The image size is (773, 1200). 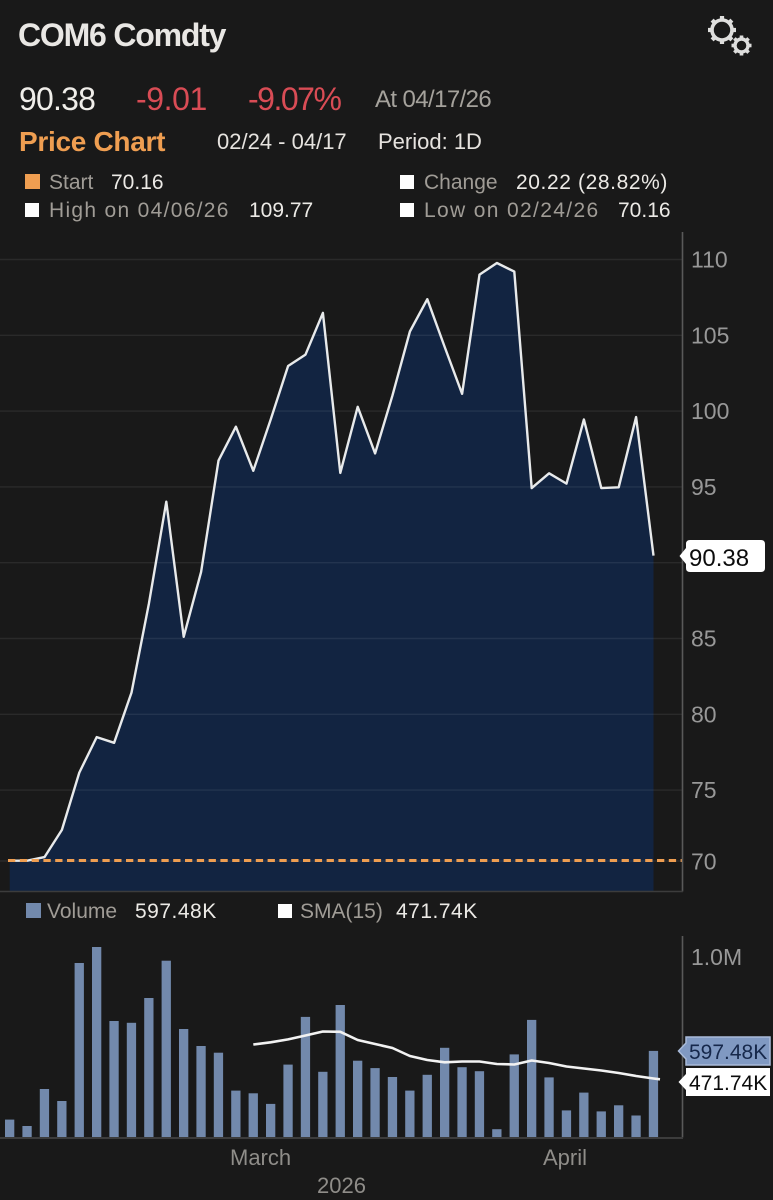 What do you see at coordinates (704, 790) in the screenshot?
I see `svg-text: 75` at bounding box center [704, 790].